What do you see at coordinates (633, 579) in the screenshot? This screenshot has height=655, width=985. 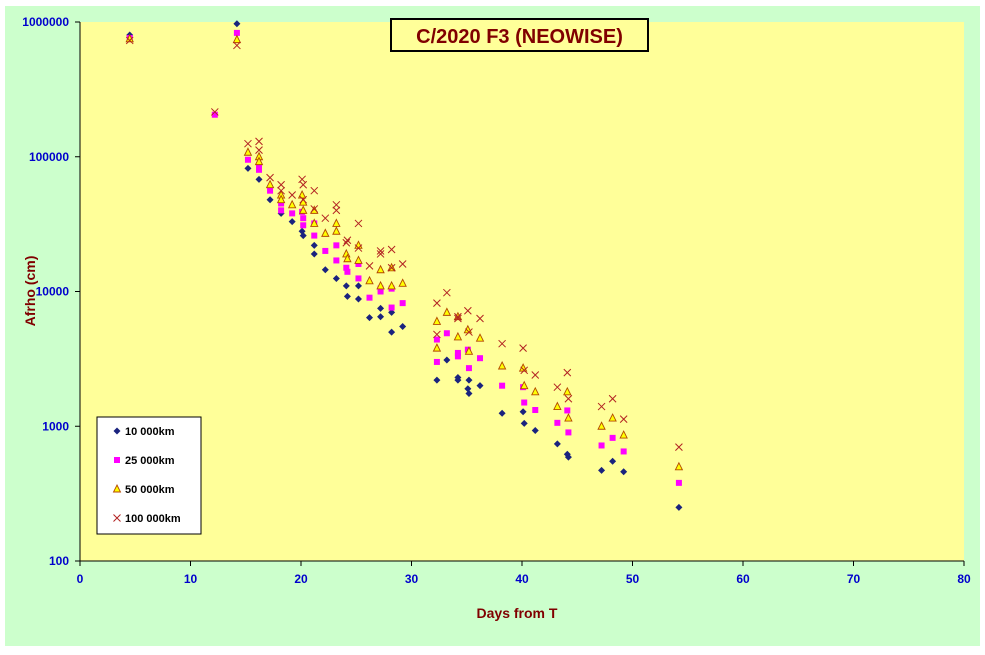 I see `x-tick-label: 50` at bounding box center [633, 579].